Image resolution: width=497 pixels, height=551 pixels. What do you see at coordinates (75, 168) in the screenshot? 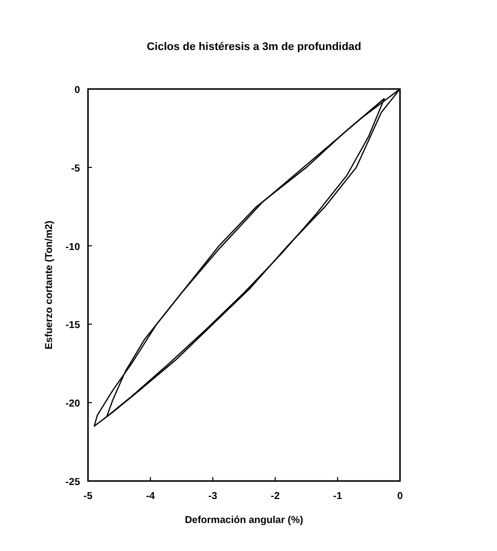
I see `y-tick-label: -5` at bounding box center [75, 168].